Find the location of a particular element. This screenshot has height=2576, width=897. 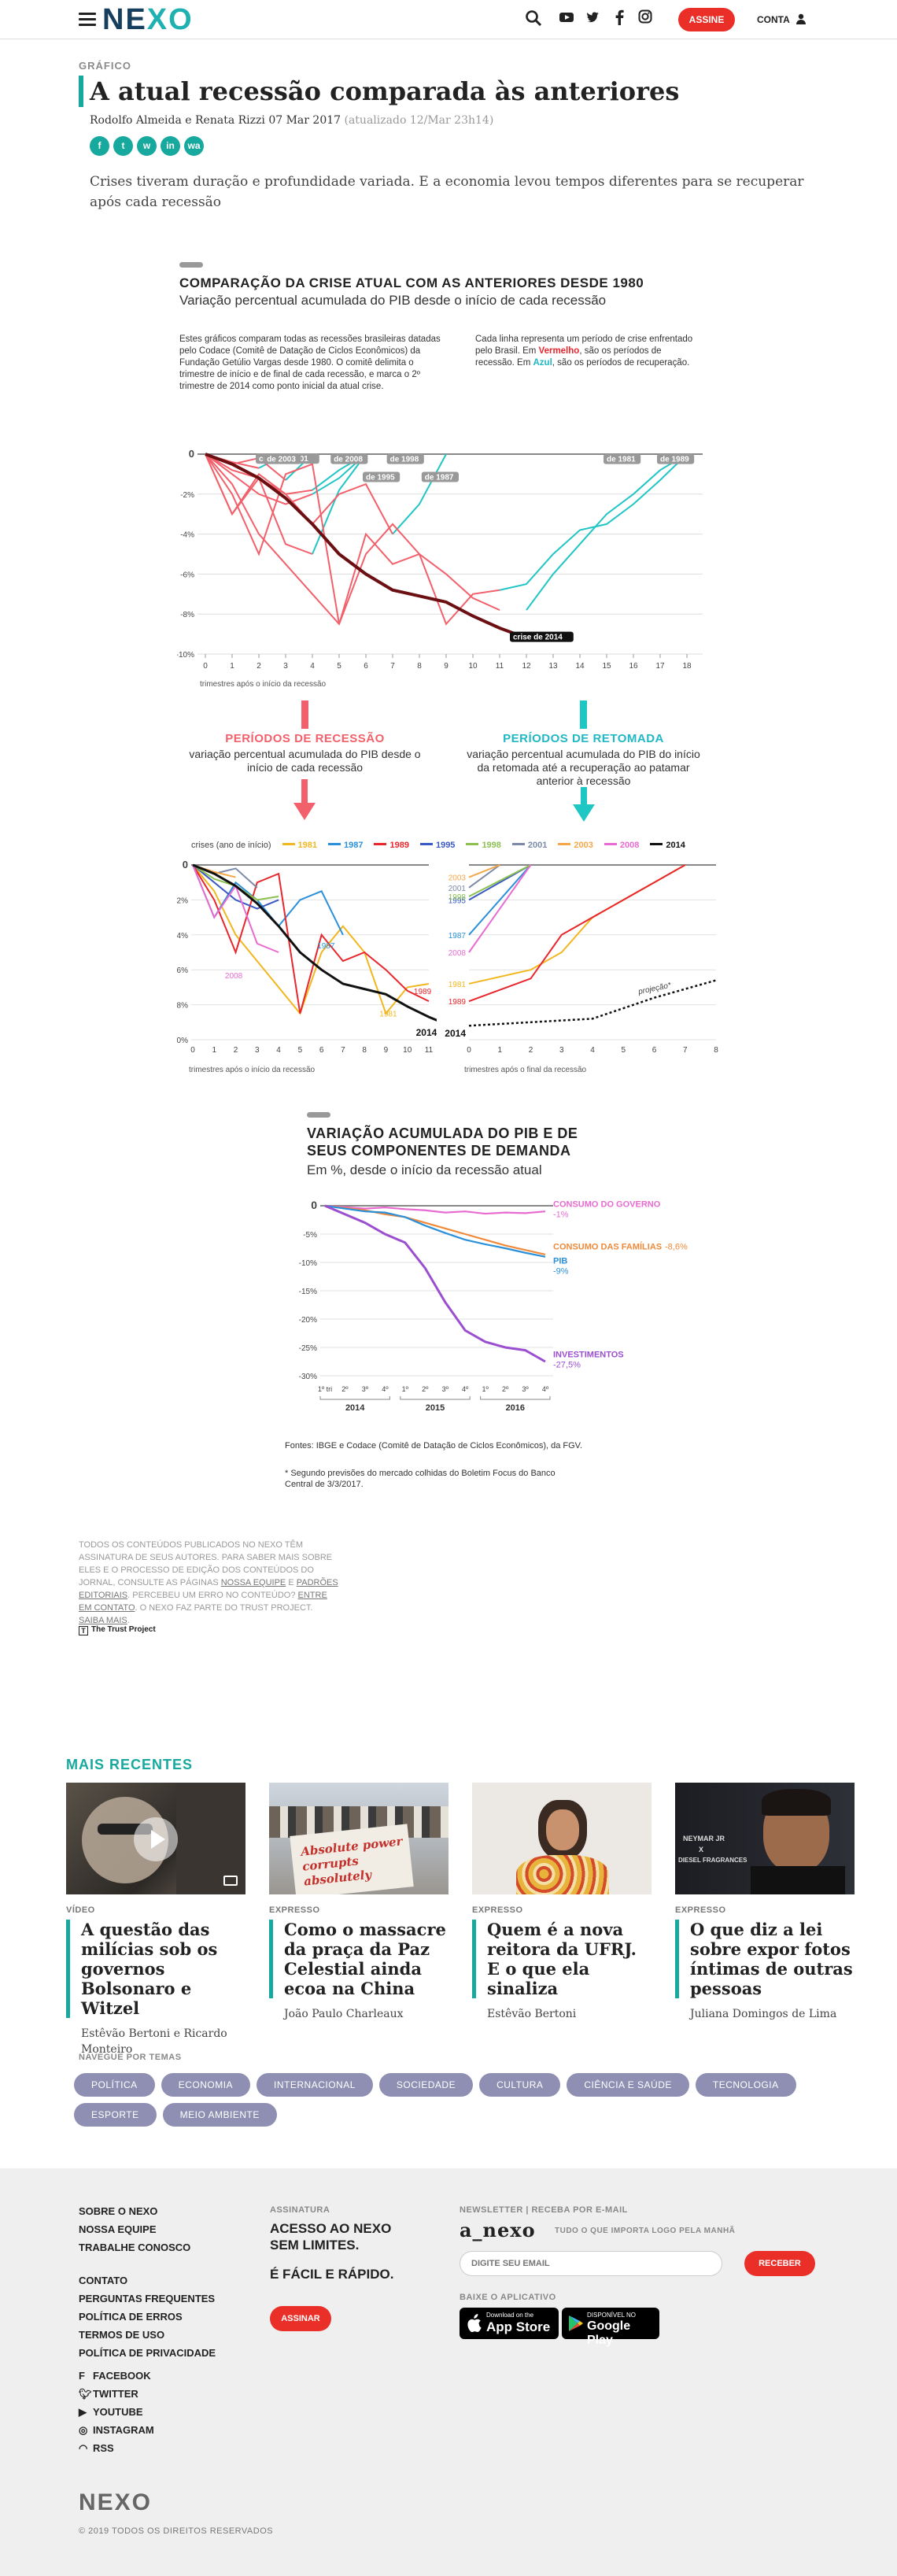

article-kicker: GRÁFICO is located at coordinates (105, 66).